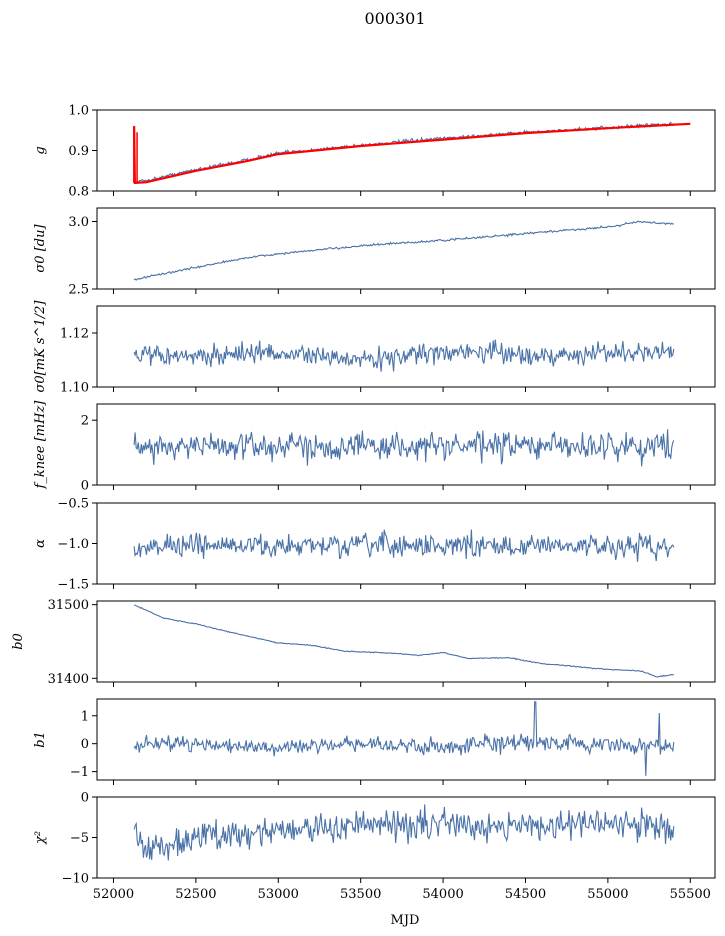  Describe the element at coordinates (68, 679) in the screenshot. I see `y-tick-label: 31400` at that location.